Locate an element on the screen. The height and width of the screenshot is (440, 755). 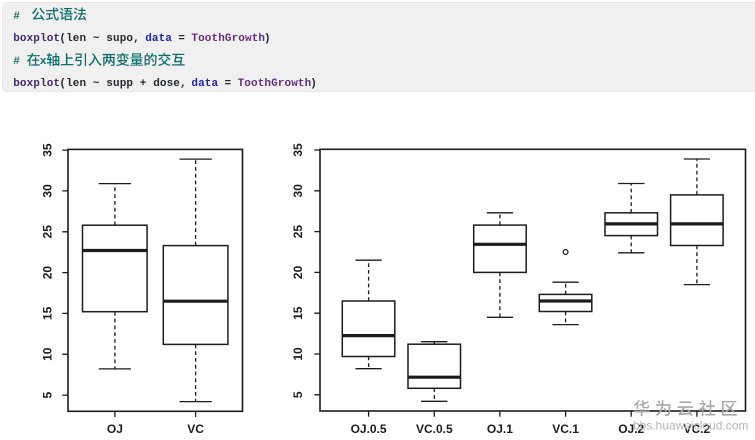
svg-text: VC is located at coordinates (195, 429).